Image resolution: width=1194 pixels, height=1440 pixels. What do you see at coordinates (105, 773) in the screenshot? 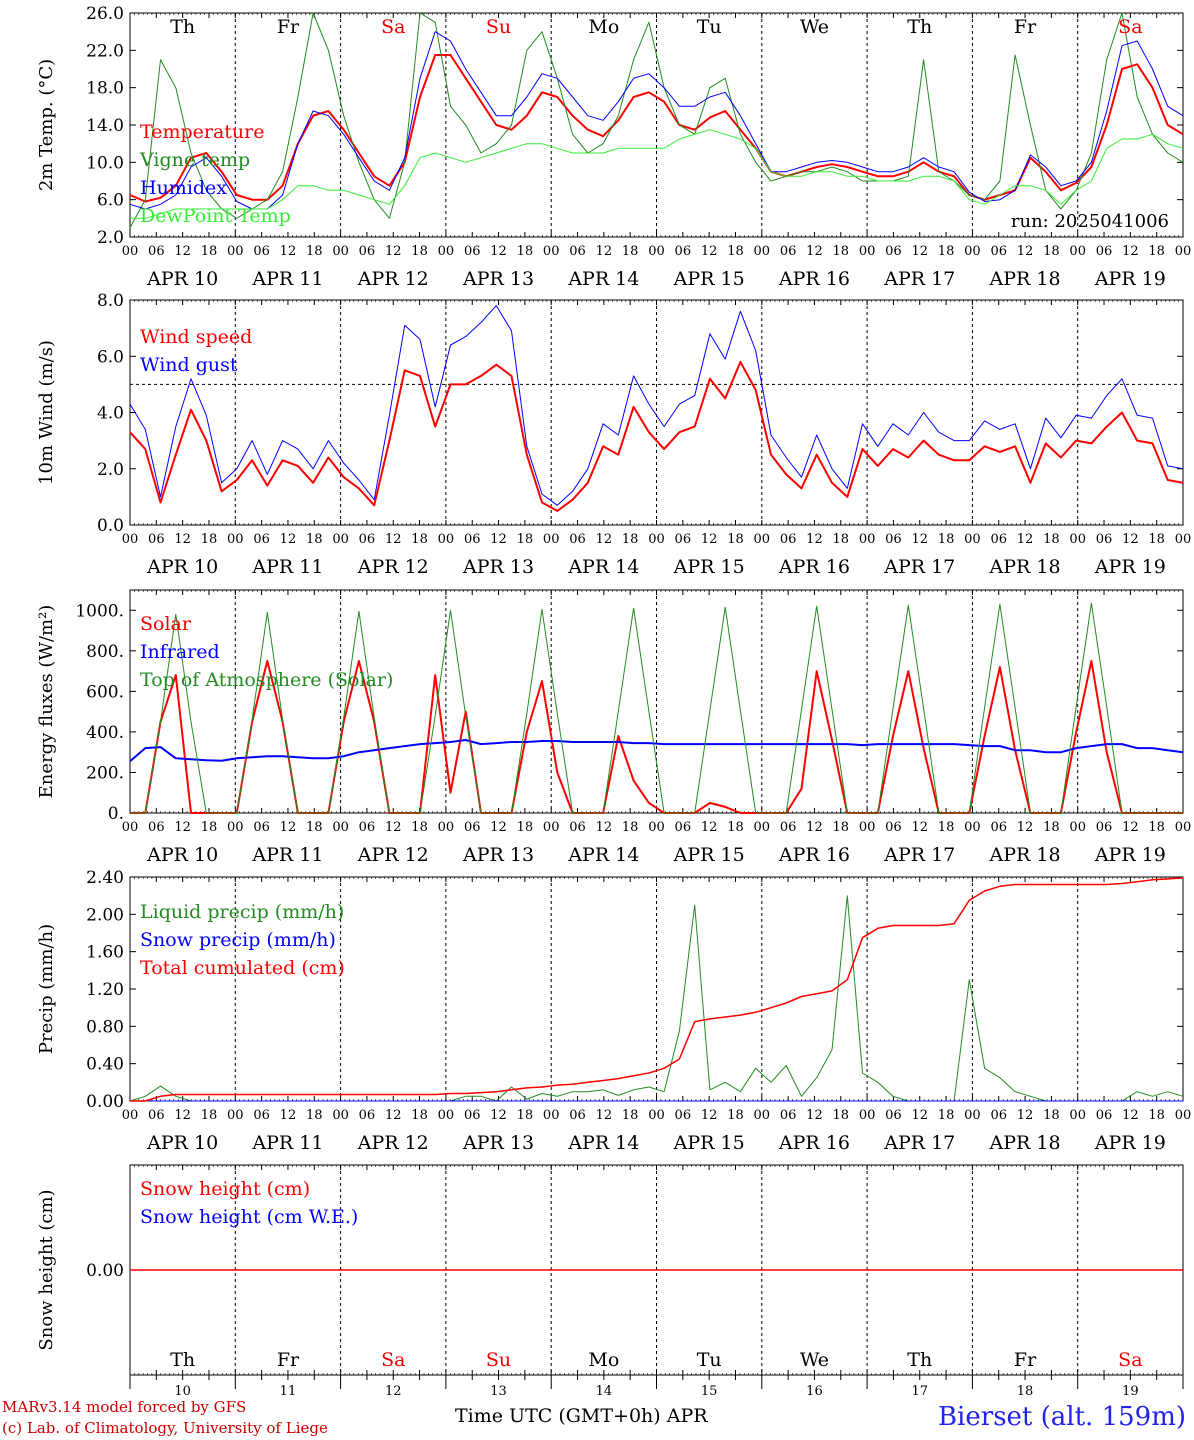
I see `y-tick-label: 200.` at bounding box center [105, 773].